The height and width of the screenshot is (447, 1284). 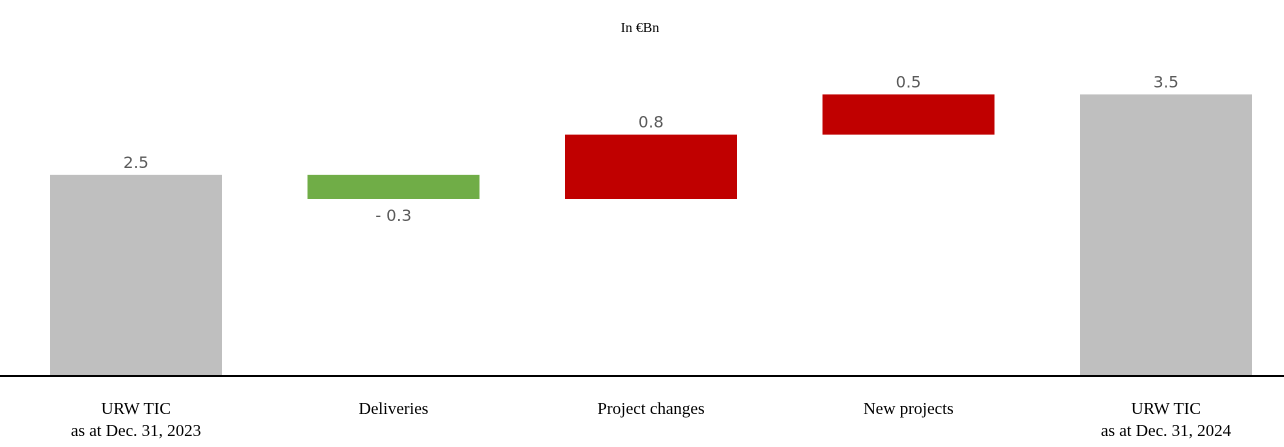 I want to click on x-tick-label: URW TIC as at Dec. 31, 2024, so click(x=1166, y=419).